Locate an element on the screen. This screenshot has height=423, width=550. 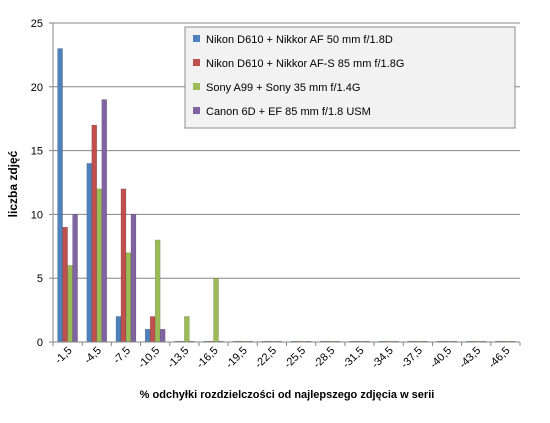
x-tick-label: -25,5 is located at coordinates (295, 358).